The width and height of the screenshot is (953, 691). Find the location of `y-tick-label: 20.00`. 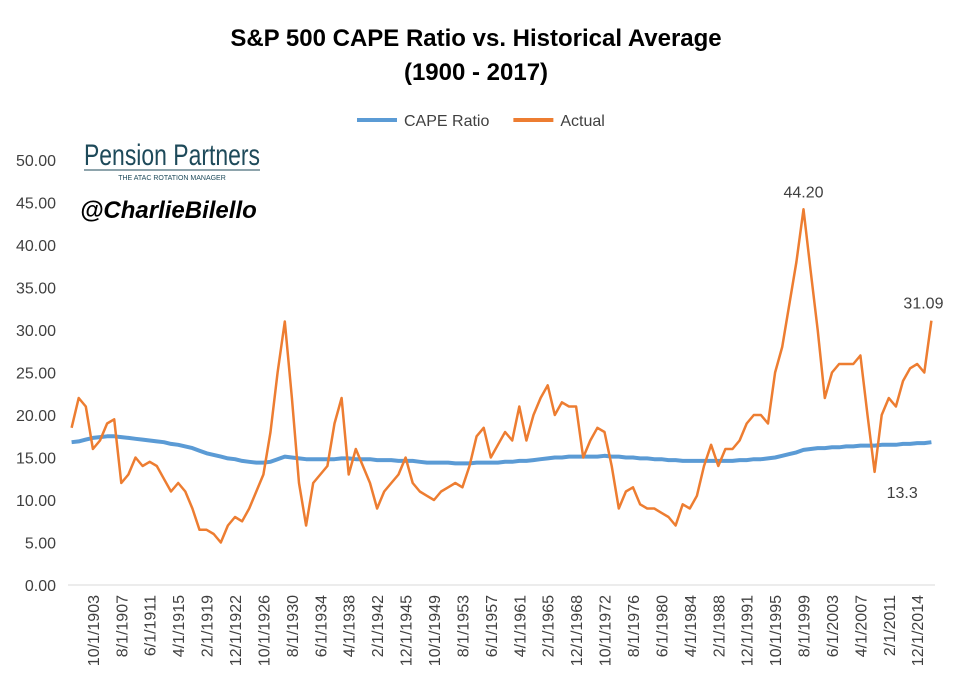

y-tick-label: 20.00 is located at coordinates (36, 416).